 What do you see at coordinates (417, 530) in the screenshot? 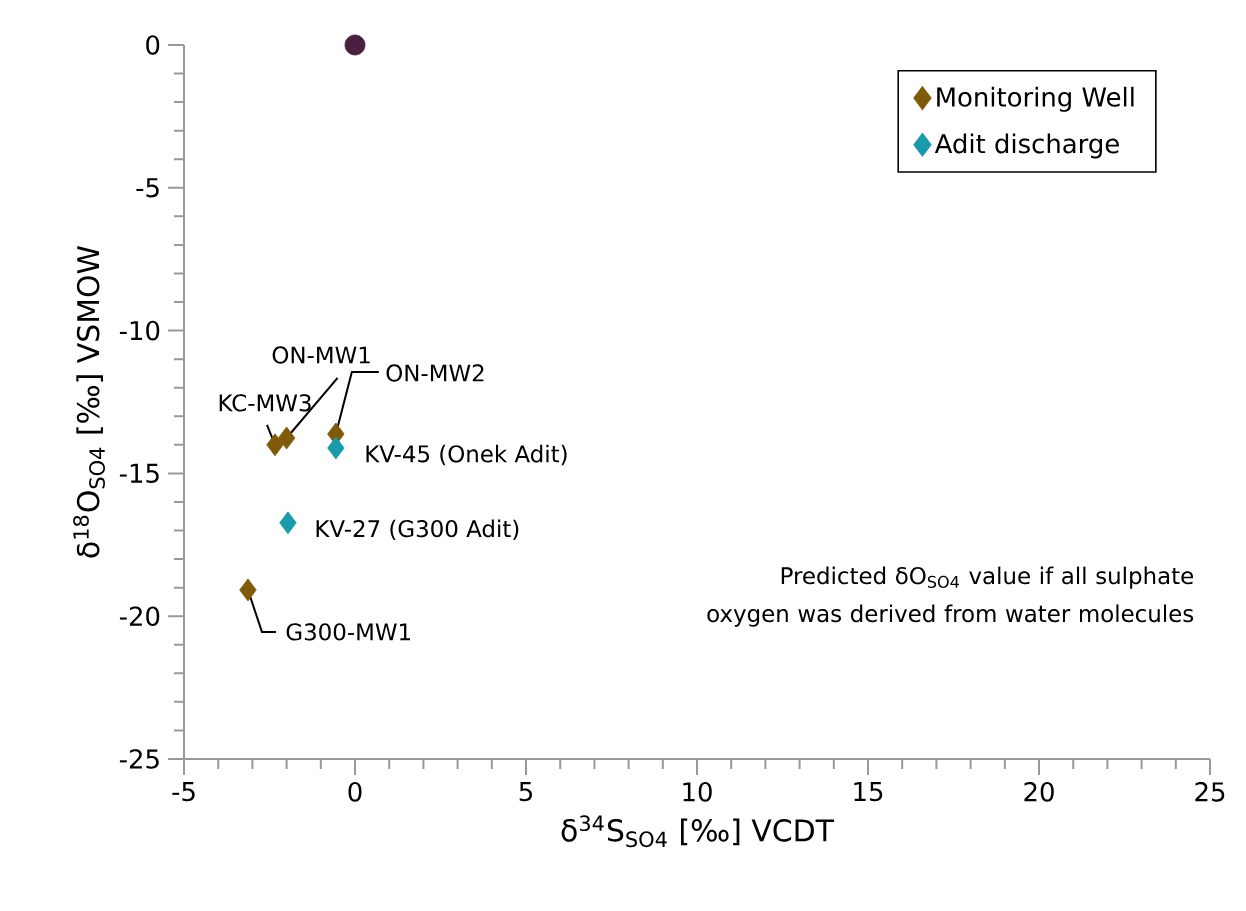
I see `annotation: KV-27 (G300 Adit)` at bounding box center [417, 530].